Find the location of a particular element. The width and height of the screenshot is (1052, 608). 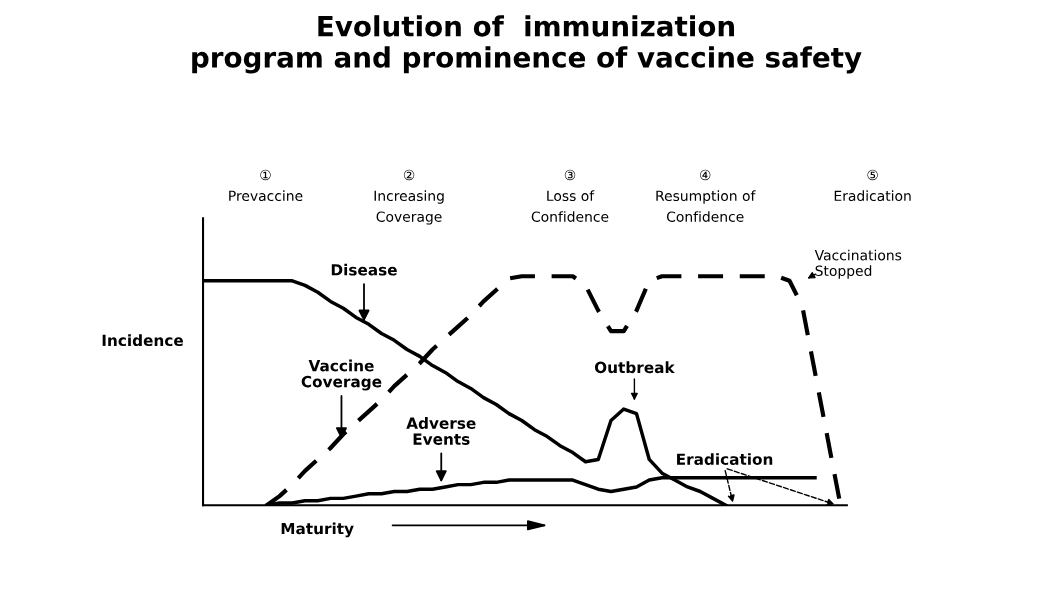

text: ① Prevaccine is located at coordinates (266, 185).